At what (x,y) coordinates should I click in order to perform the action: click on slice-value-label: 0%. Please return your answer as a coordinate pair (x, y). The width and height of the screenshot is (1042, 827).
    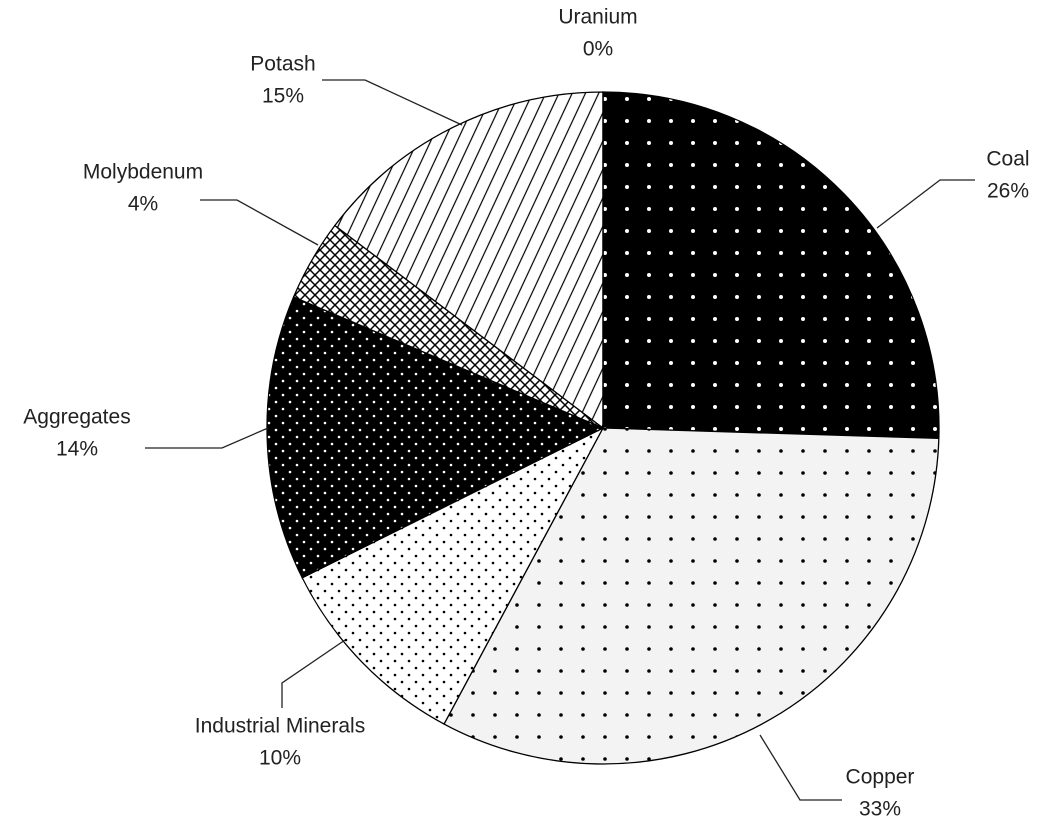
    Looking at the image, I should click on (598, 49).